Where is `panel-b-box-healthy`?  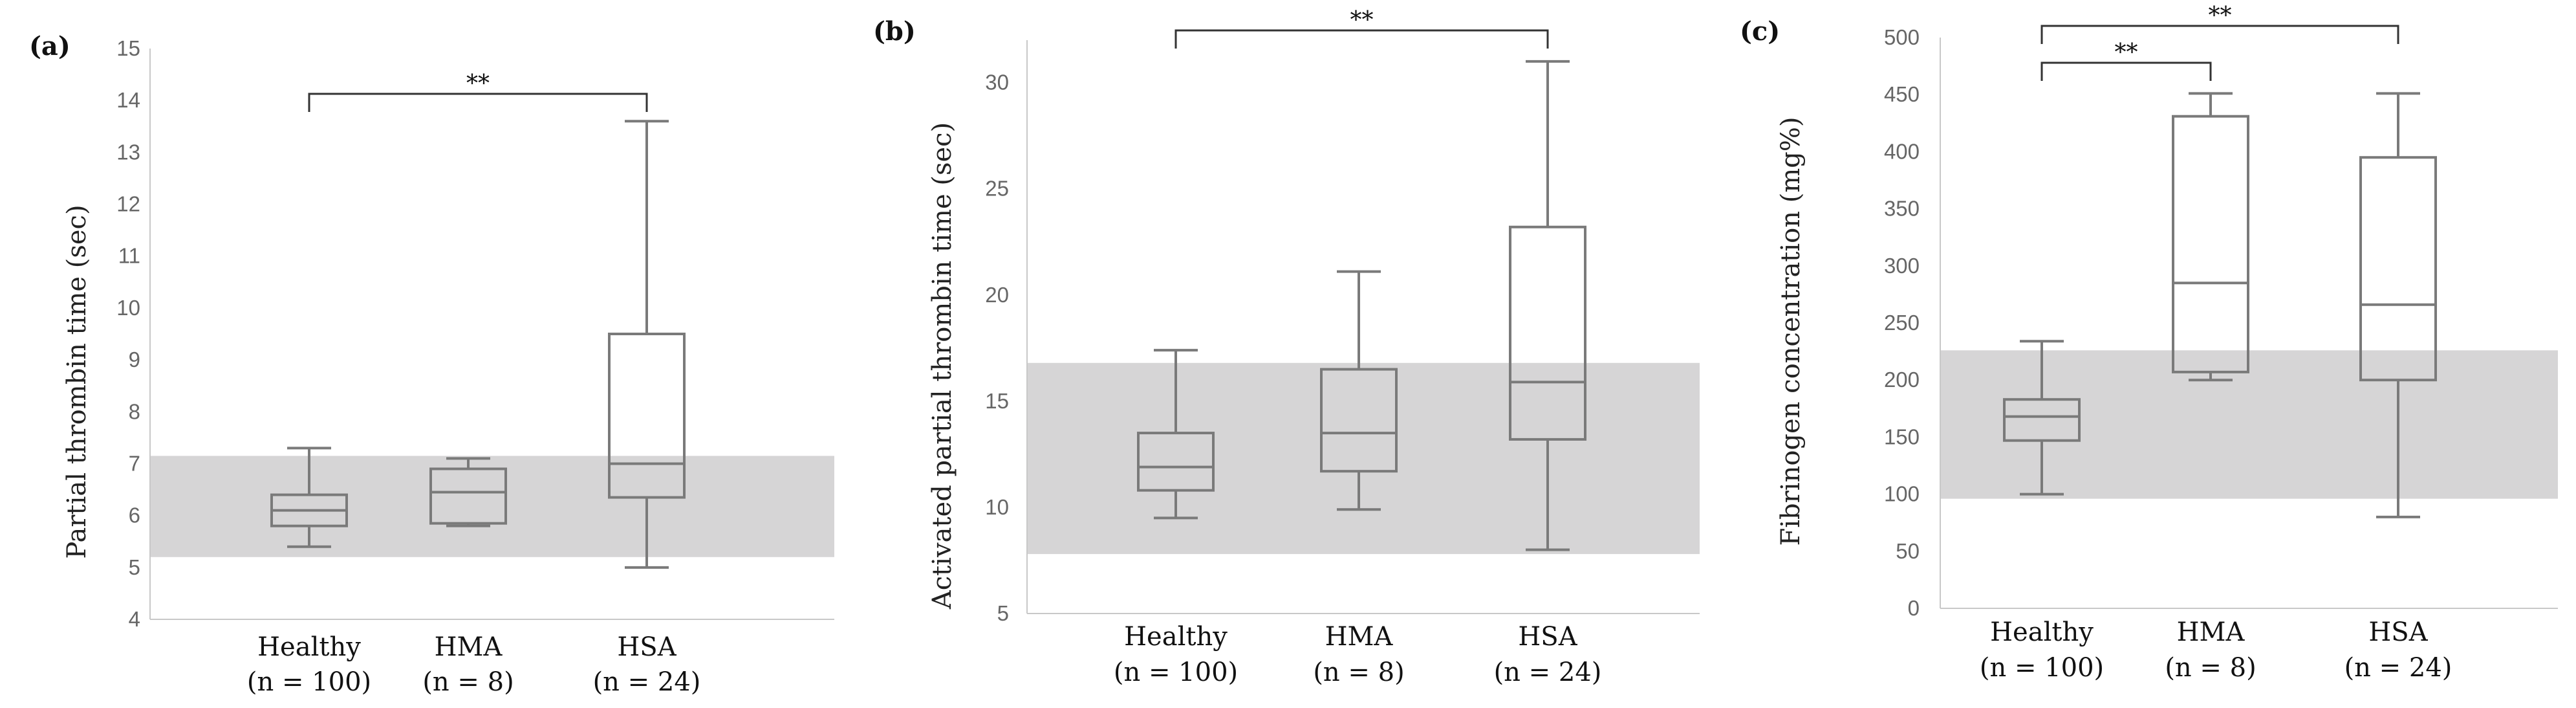
panel-b-box-healthy is located at coordinates (1176, 434).